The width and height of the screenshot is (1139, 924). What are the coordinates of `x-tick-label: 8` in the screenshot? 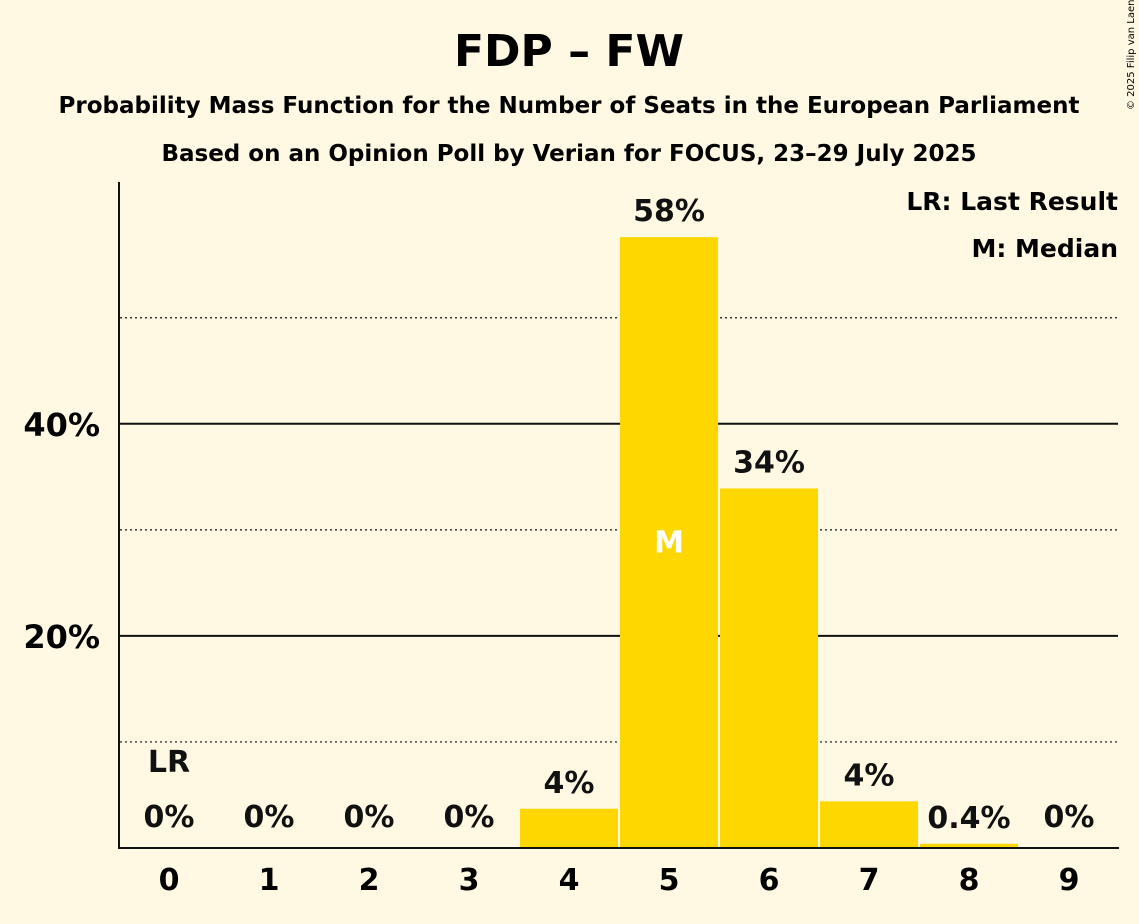 It's located at (969, 880).